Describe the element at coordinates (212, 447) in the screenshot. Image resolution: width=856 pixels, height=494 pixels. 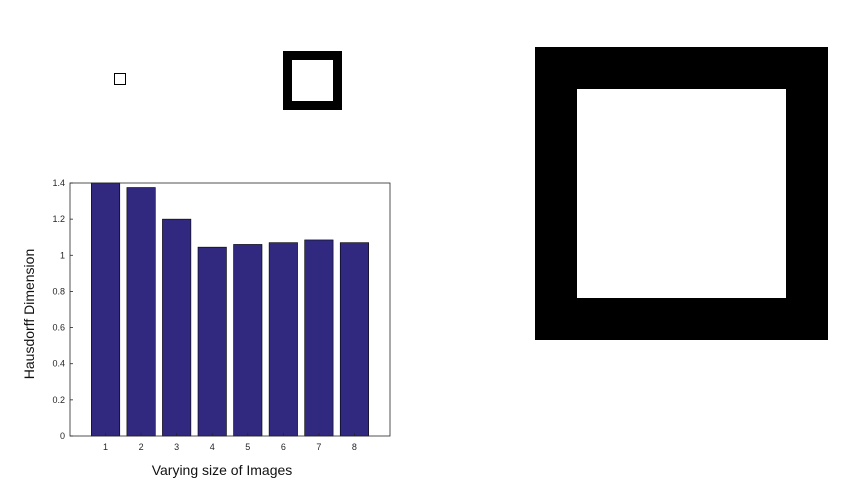
I see `x-tick-label-4: 4` at that location.